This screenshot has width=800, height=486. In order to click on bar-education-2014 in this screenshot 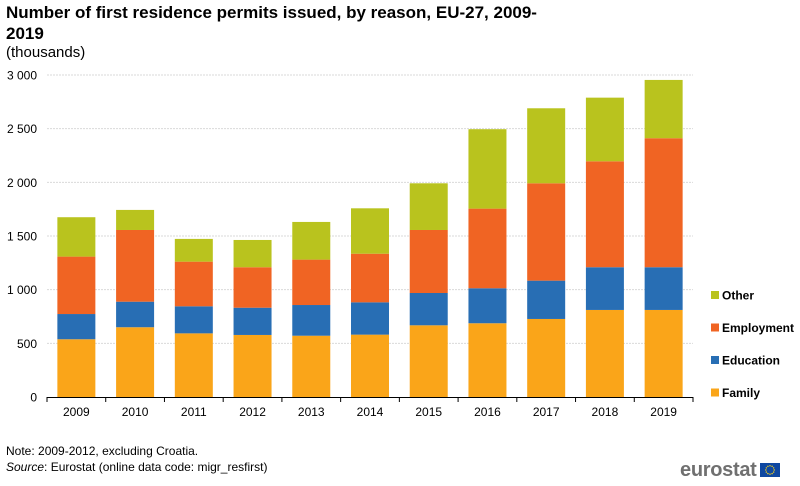, I will do `click(370, 318)`.